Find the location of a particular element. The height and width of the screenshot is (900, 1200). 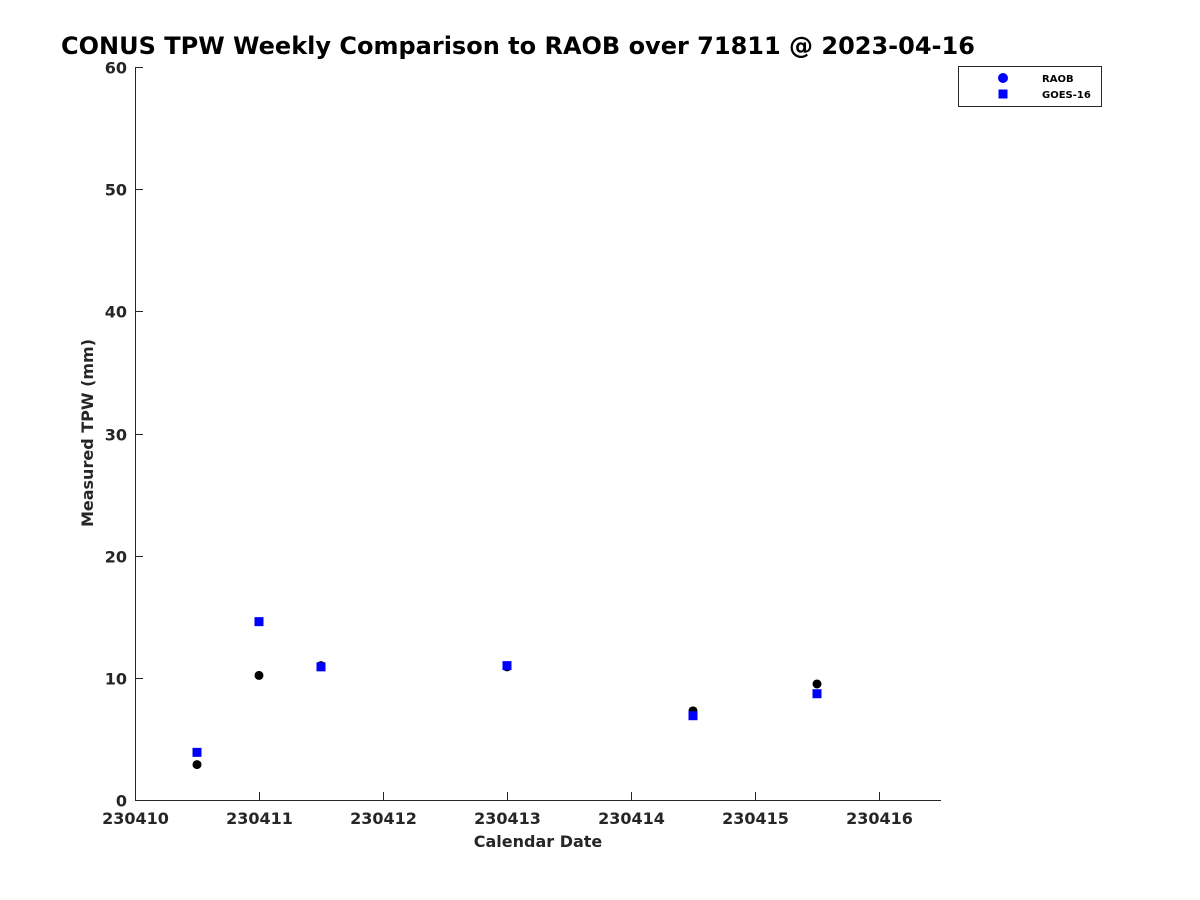

y-tick-label: 50 is located at coordinates (116, 190).